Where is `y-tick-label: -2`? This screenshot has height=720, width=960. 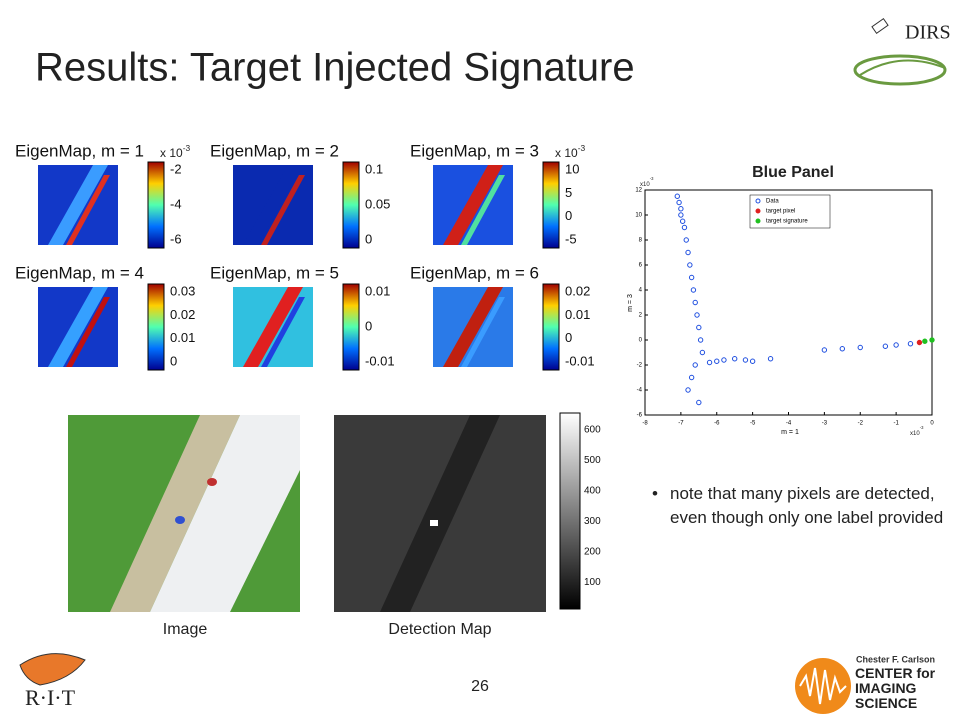
y-tick-label: -2 is located at coordinates (640, 366).